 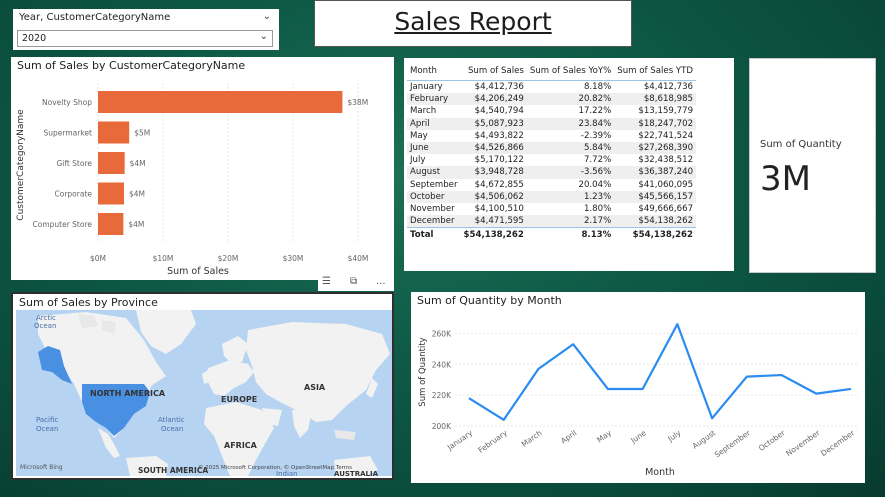 What do you see at coordinates (499, 209) in the screenshot?
I see `table-cell: $4,100,510` at bounding box center [499, 209].